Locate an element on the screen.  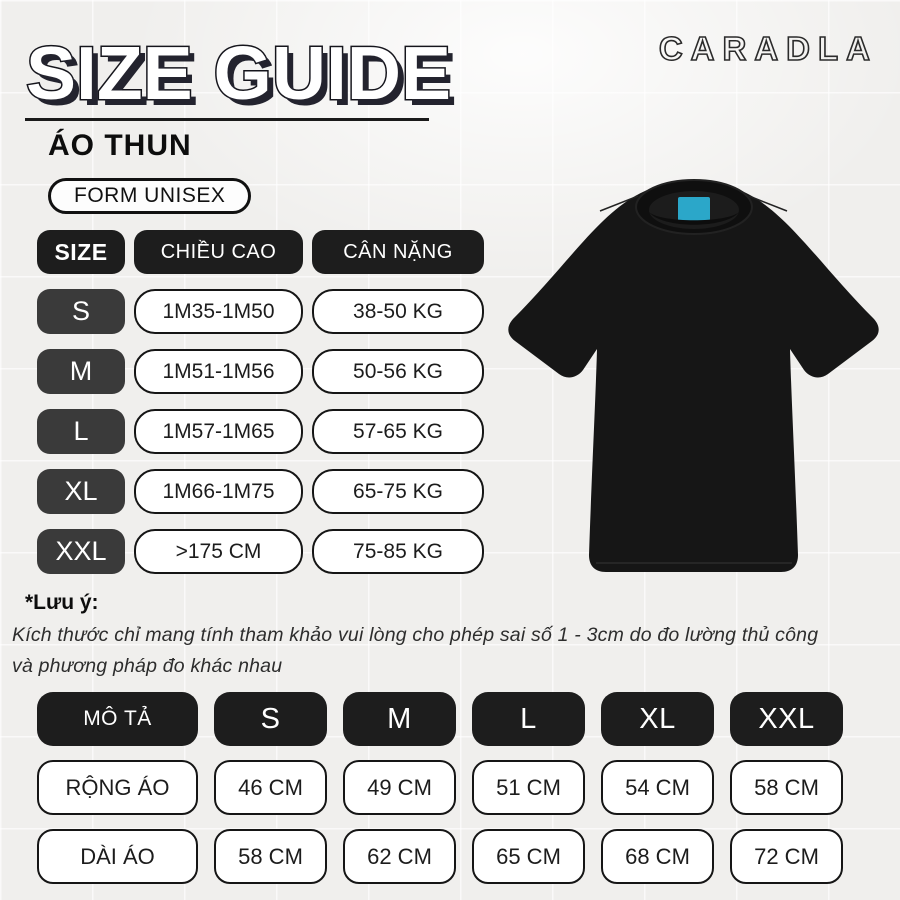
measure-header-xxl: XXL is located at coordinates (786, 719).